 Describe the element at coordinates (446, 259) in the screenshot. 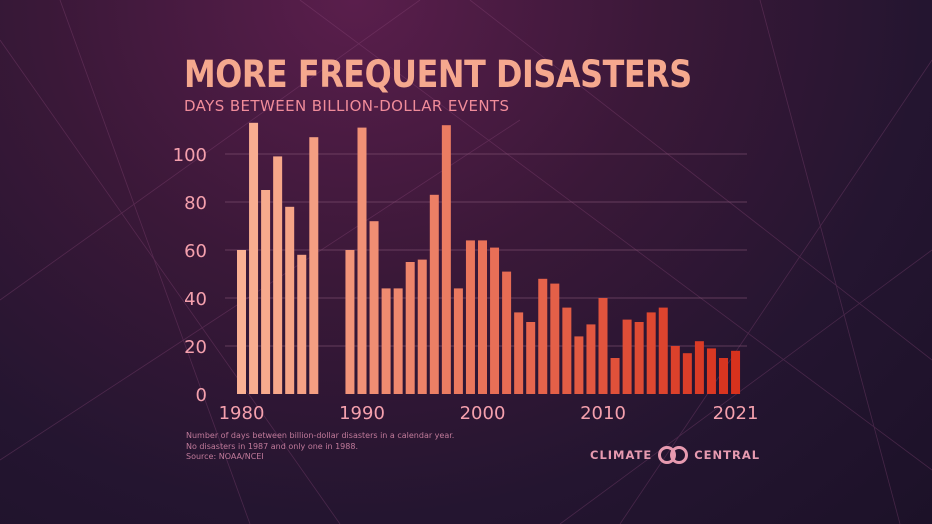

I see `bar-1997` at that location.